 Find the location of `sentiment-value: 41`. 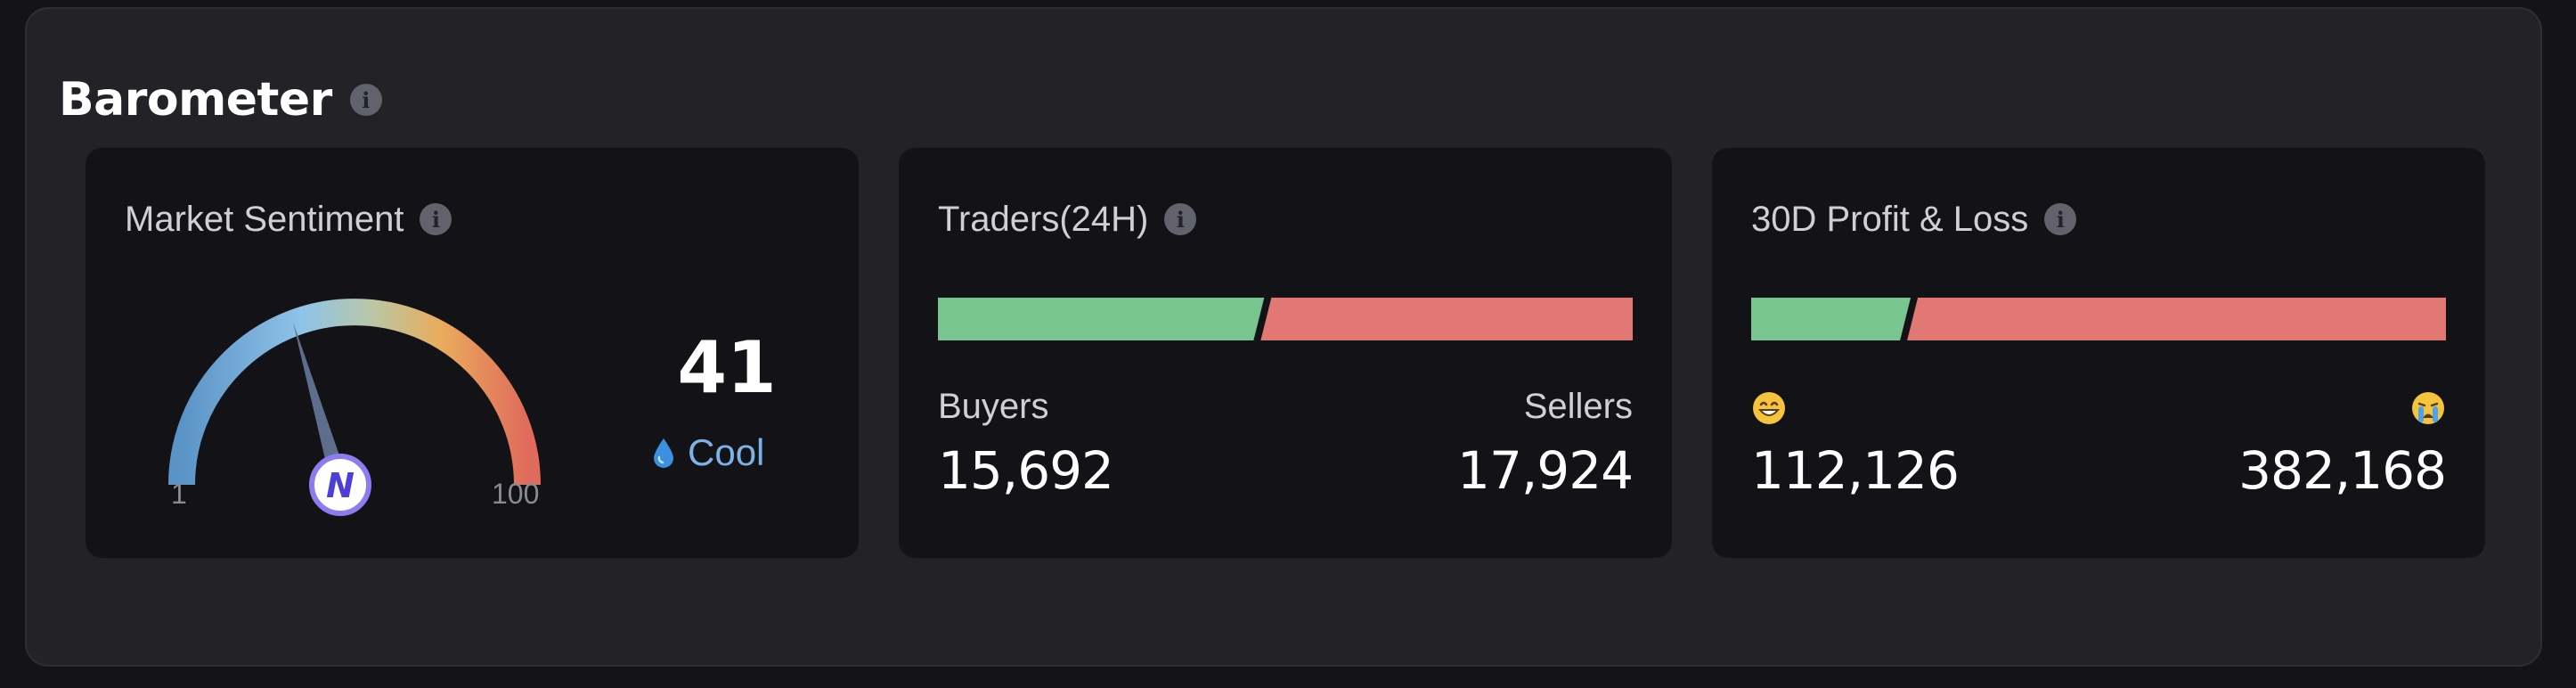

sentiment-value: 41 is located at coordinates (727, 367).